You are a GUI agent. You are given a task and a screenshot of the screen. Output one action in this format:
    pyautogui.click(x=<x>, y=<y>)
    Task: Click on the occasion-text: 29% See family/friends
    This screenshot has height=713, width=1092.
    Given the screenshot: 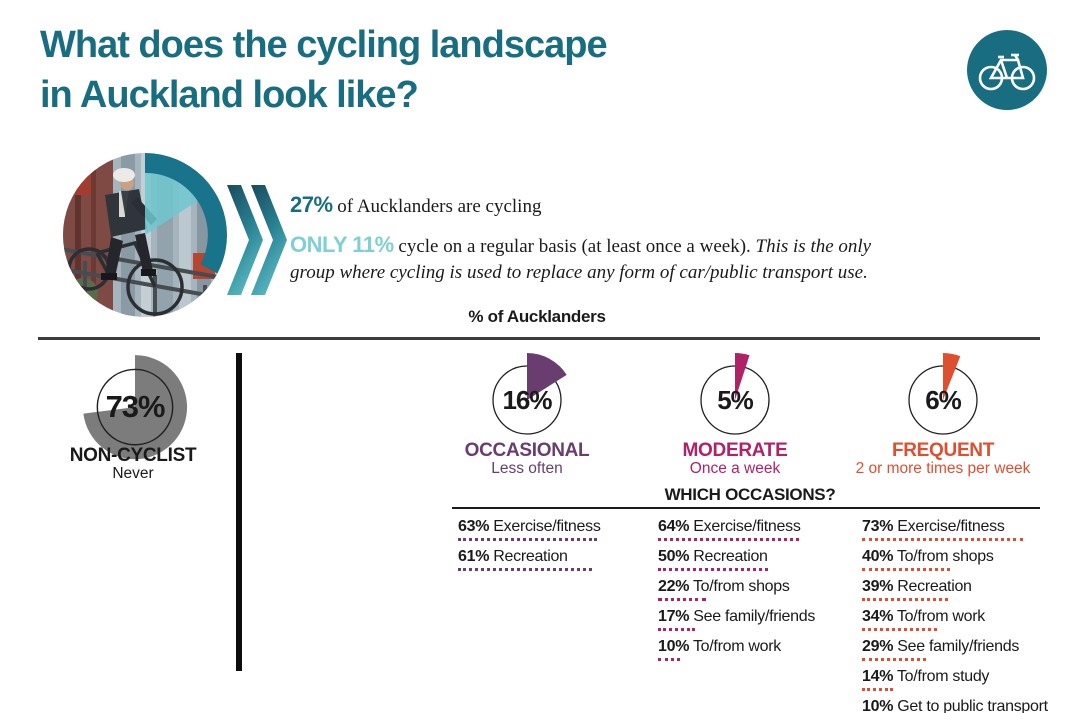 What is the action you would take?
    pyautogui.click(x=977, y=647)
    